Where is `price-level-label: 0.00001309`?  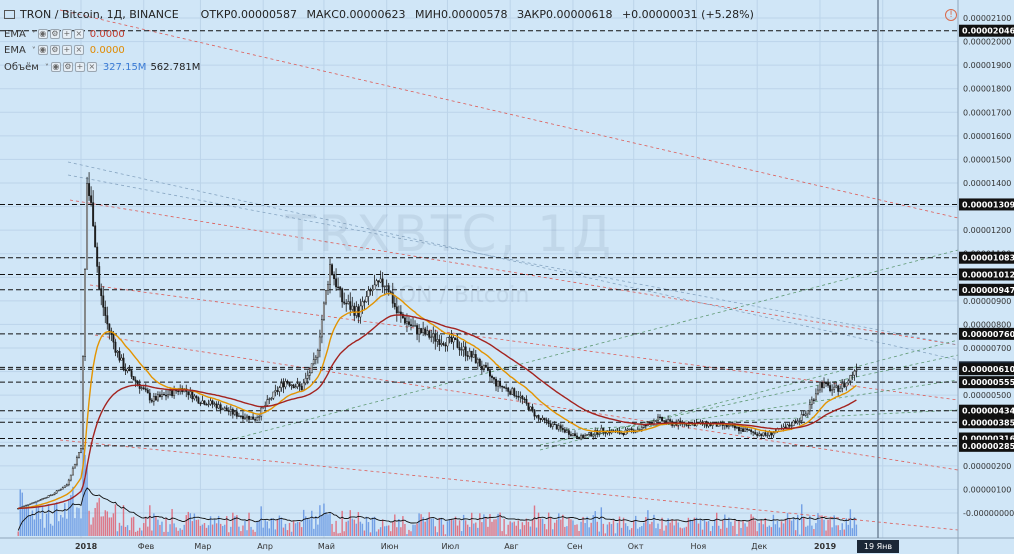 price-level-label: 0.00001309 is located at coordinates (988, 204).